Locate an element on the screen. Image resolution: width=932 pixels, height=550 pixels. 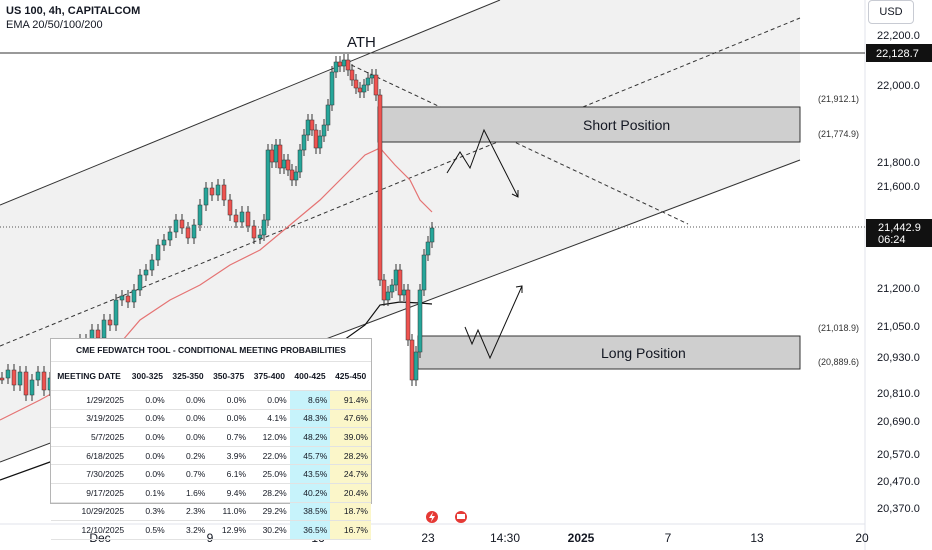
table-row: 7/30/2025 0.0% 0.7% 6.1% 25.0% 43.5% 24.7% is located at coordinates (211, 474).